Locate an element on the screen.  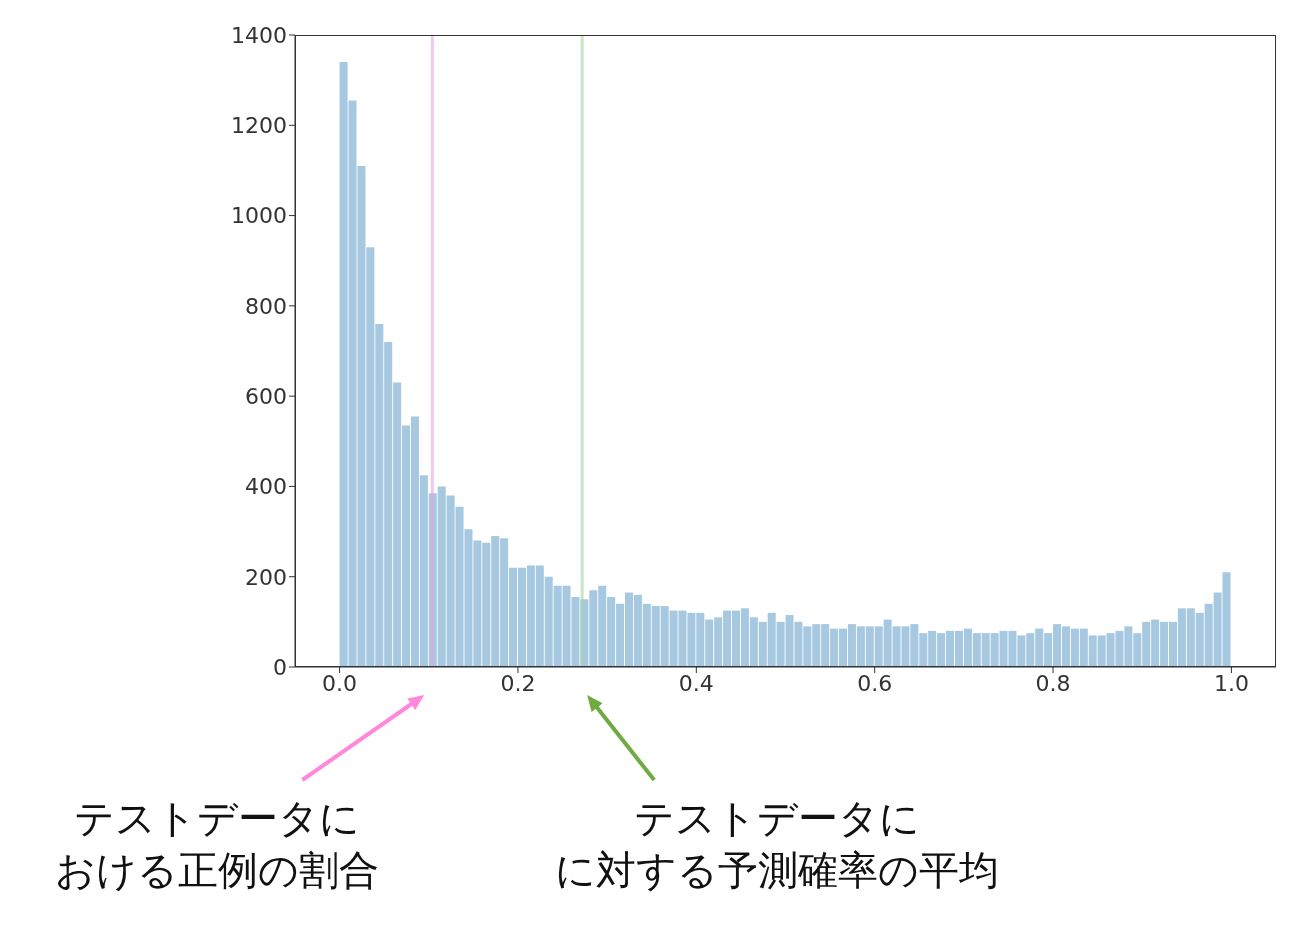
y-tick-label: 800 is located at coordinates (266, 306).